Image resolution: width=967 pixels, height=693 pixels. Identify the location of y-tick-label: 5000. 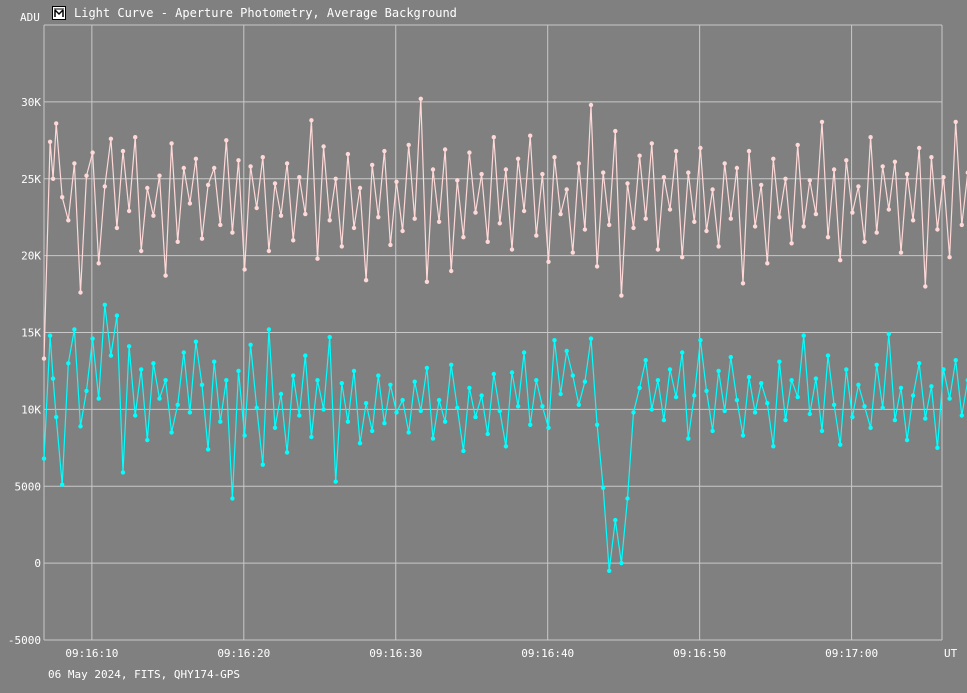
(28, 486).